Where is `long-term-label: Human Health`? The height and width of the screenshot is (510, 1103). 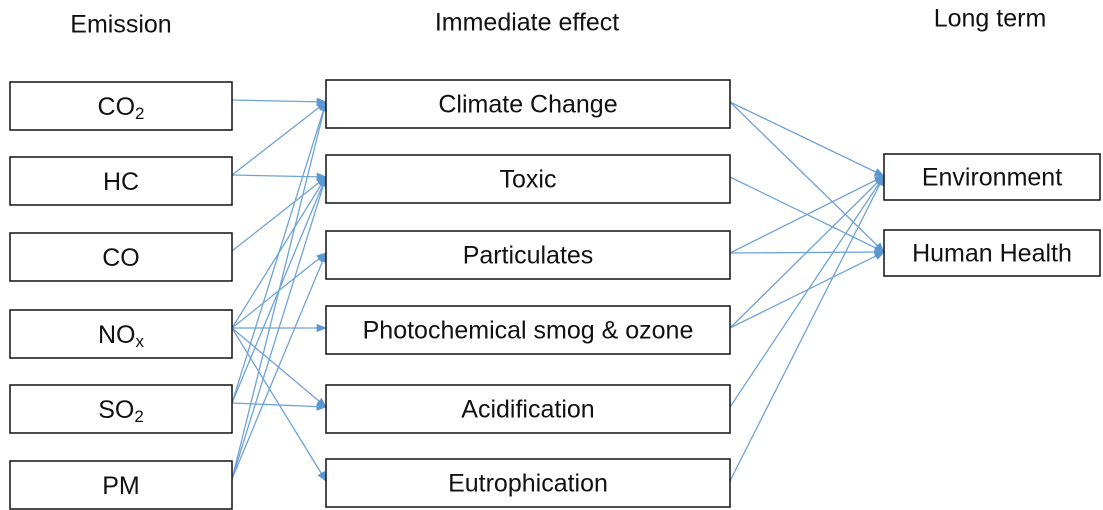
long-term-label: Human Health is located at coordinates (992, 254).